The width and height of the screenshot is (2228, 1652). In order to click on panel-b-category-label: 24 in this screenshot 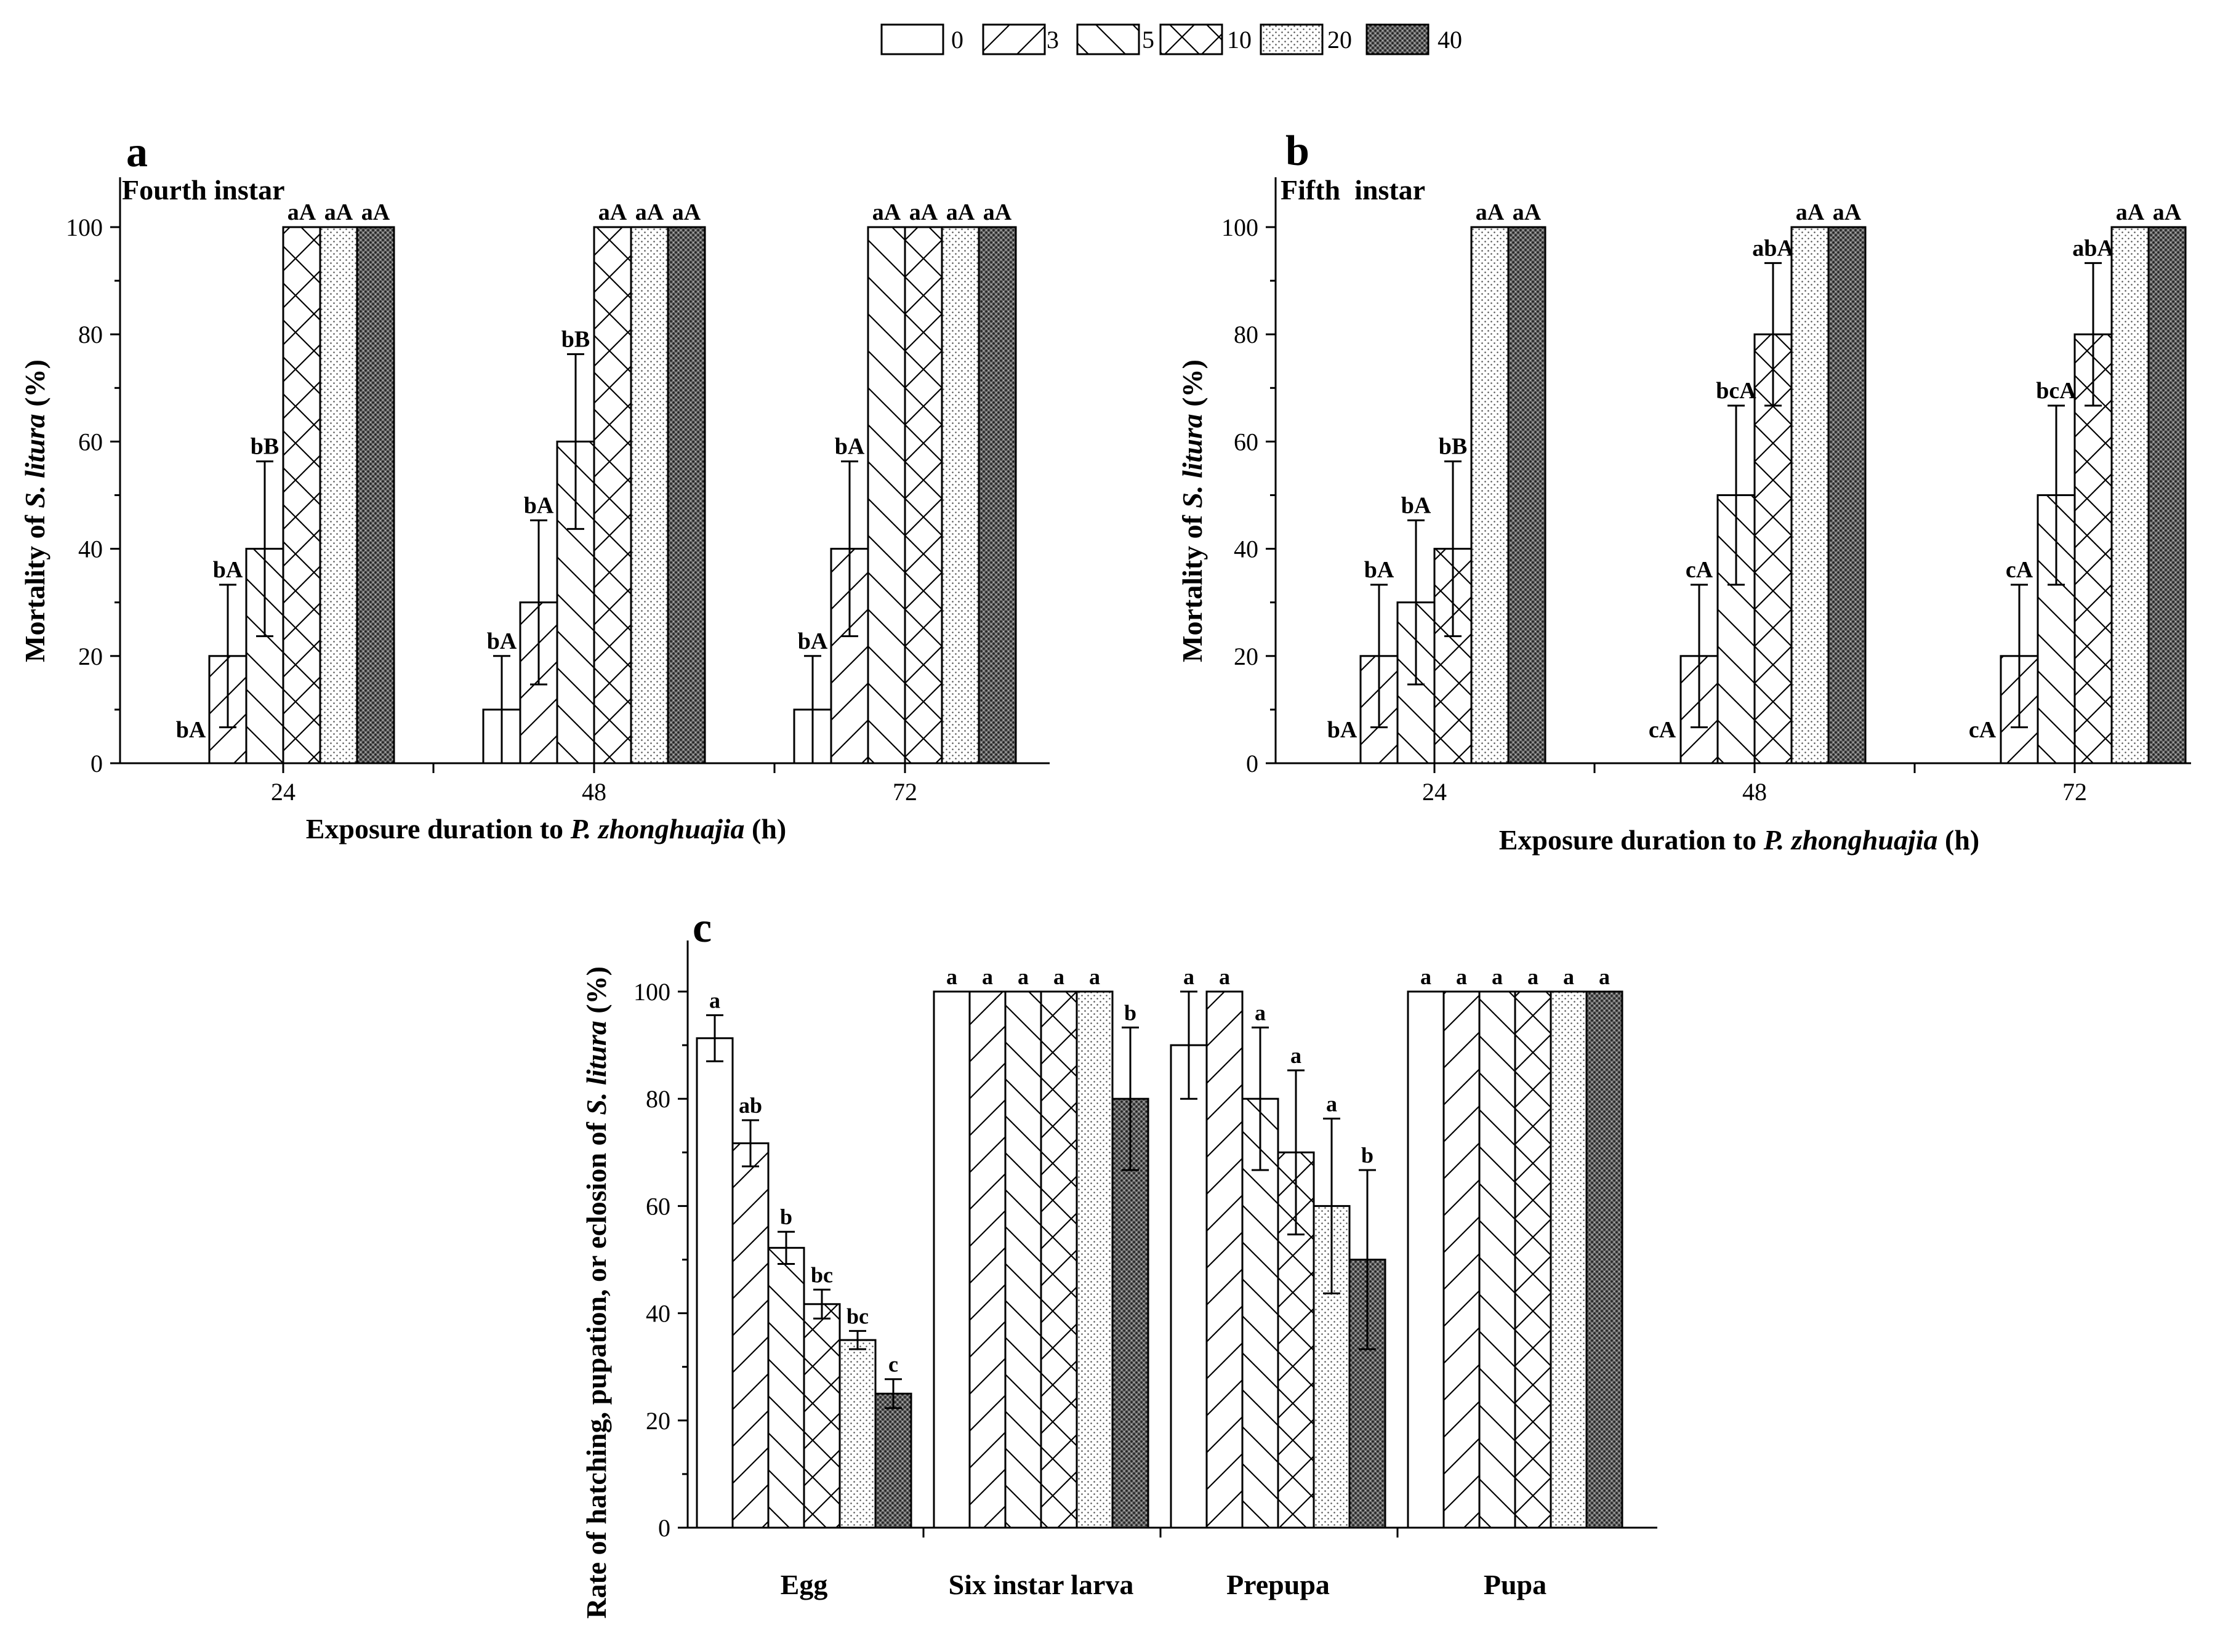, I will do `click(1434, 792)`.